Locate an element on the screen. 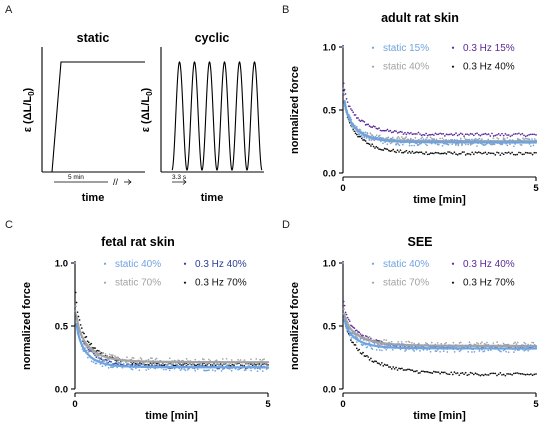 The height and width of the screenshot is (440, 550). chart-title: SEE is located at coordinates (419, 242).